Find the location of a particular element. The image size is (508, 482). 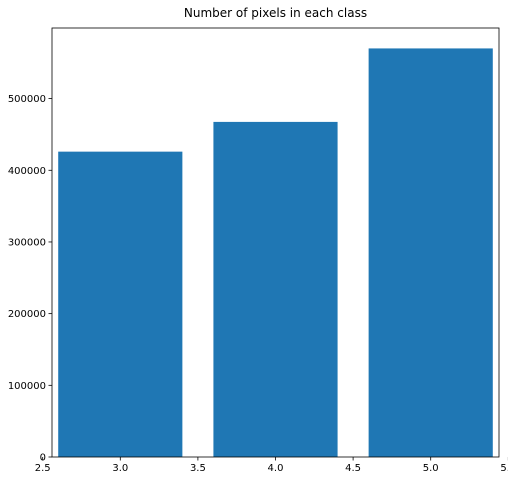

chart-title: Number of pixels in each class is located at coordinates (275, 13).